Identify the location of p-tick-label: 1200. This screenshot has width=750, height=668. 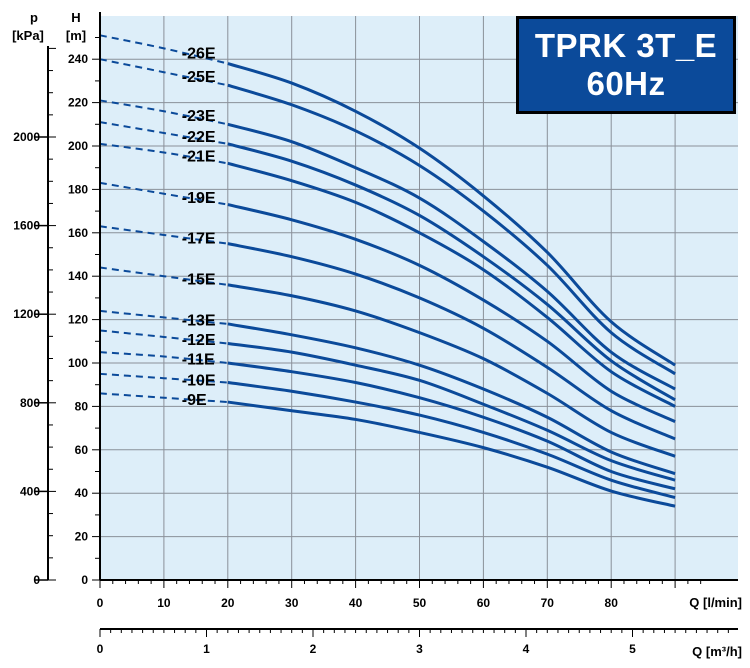
(26, 314).